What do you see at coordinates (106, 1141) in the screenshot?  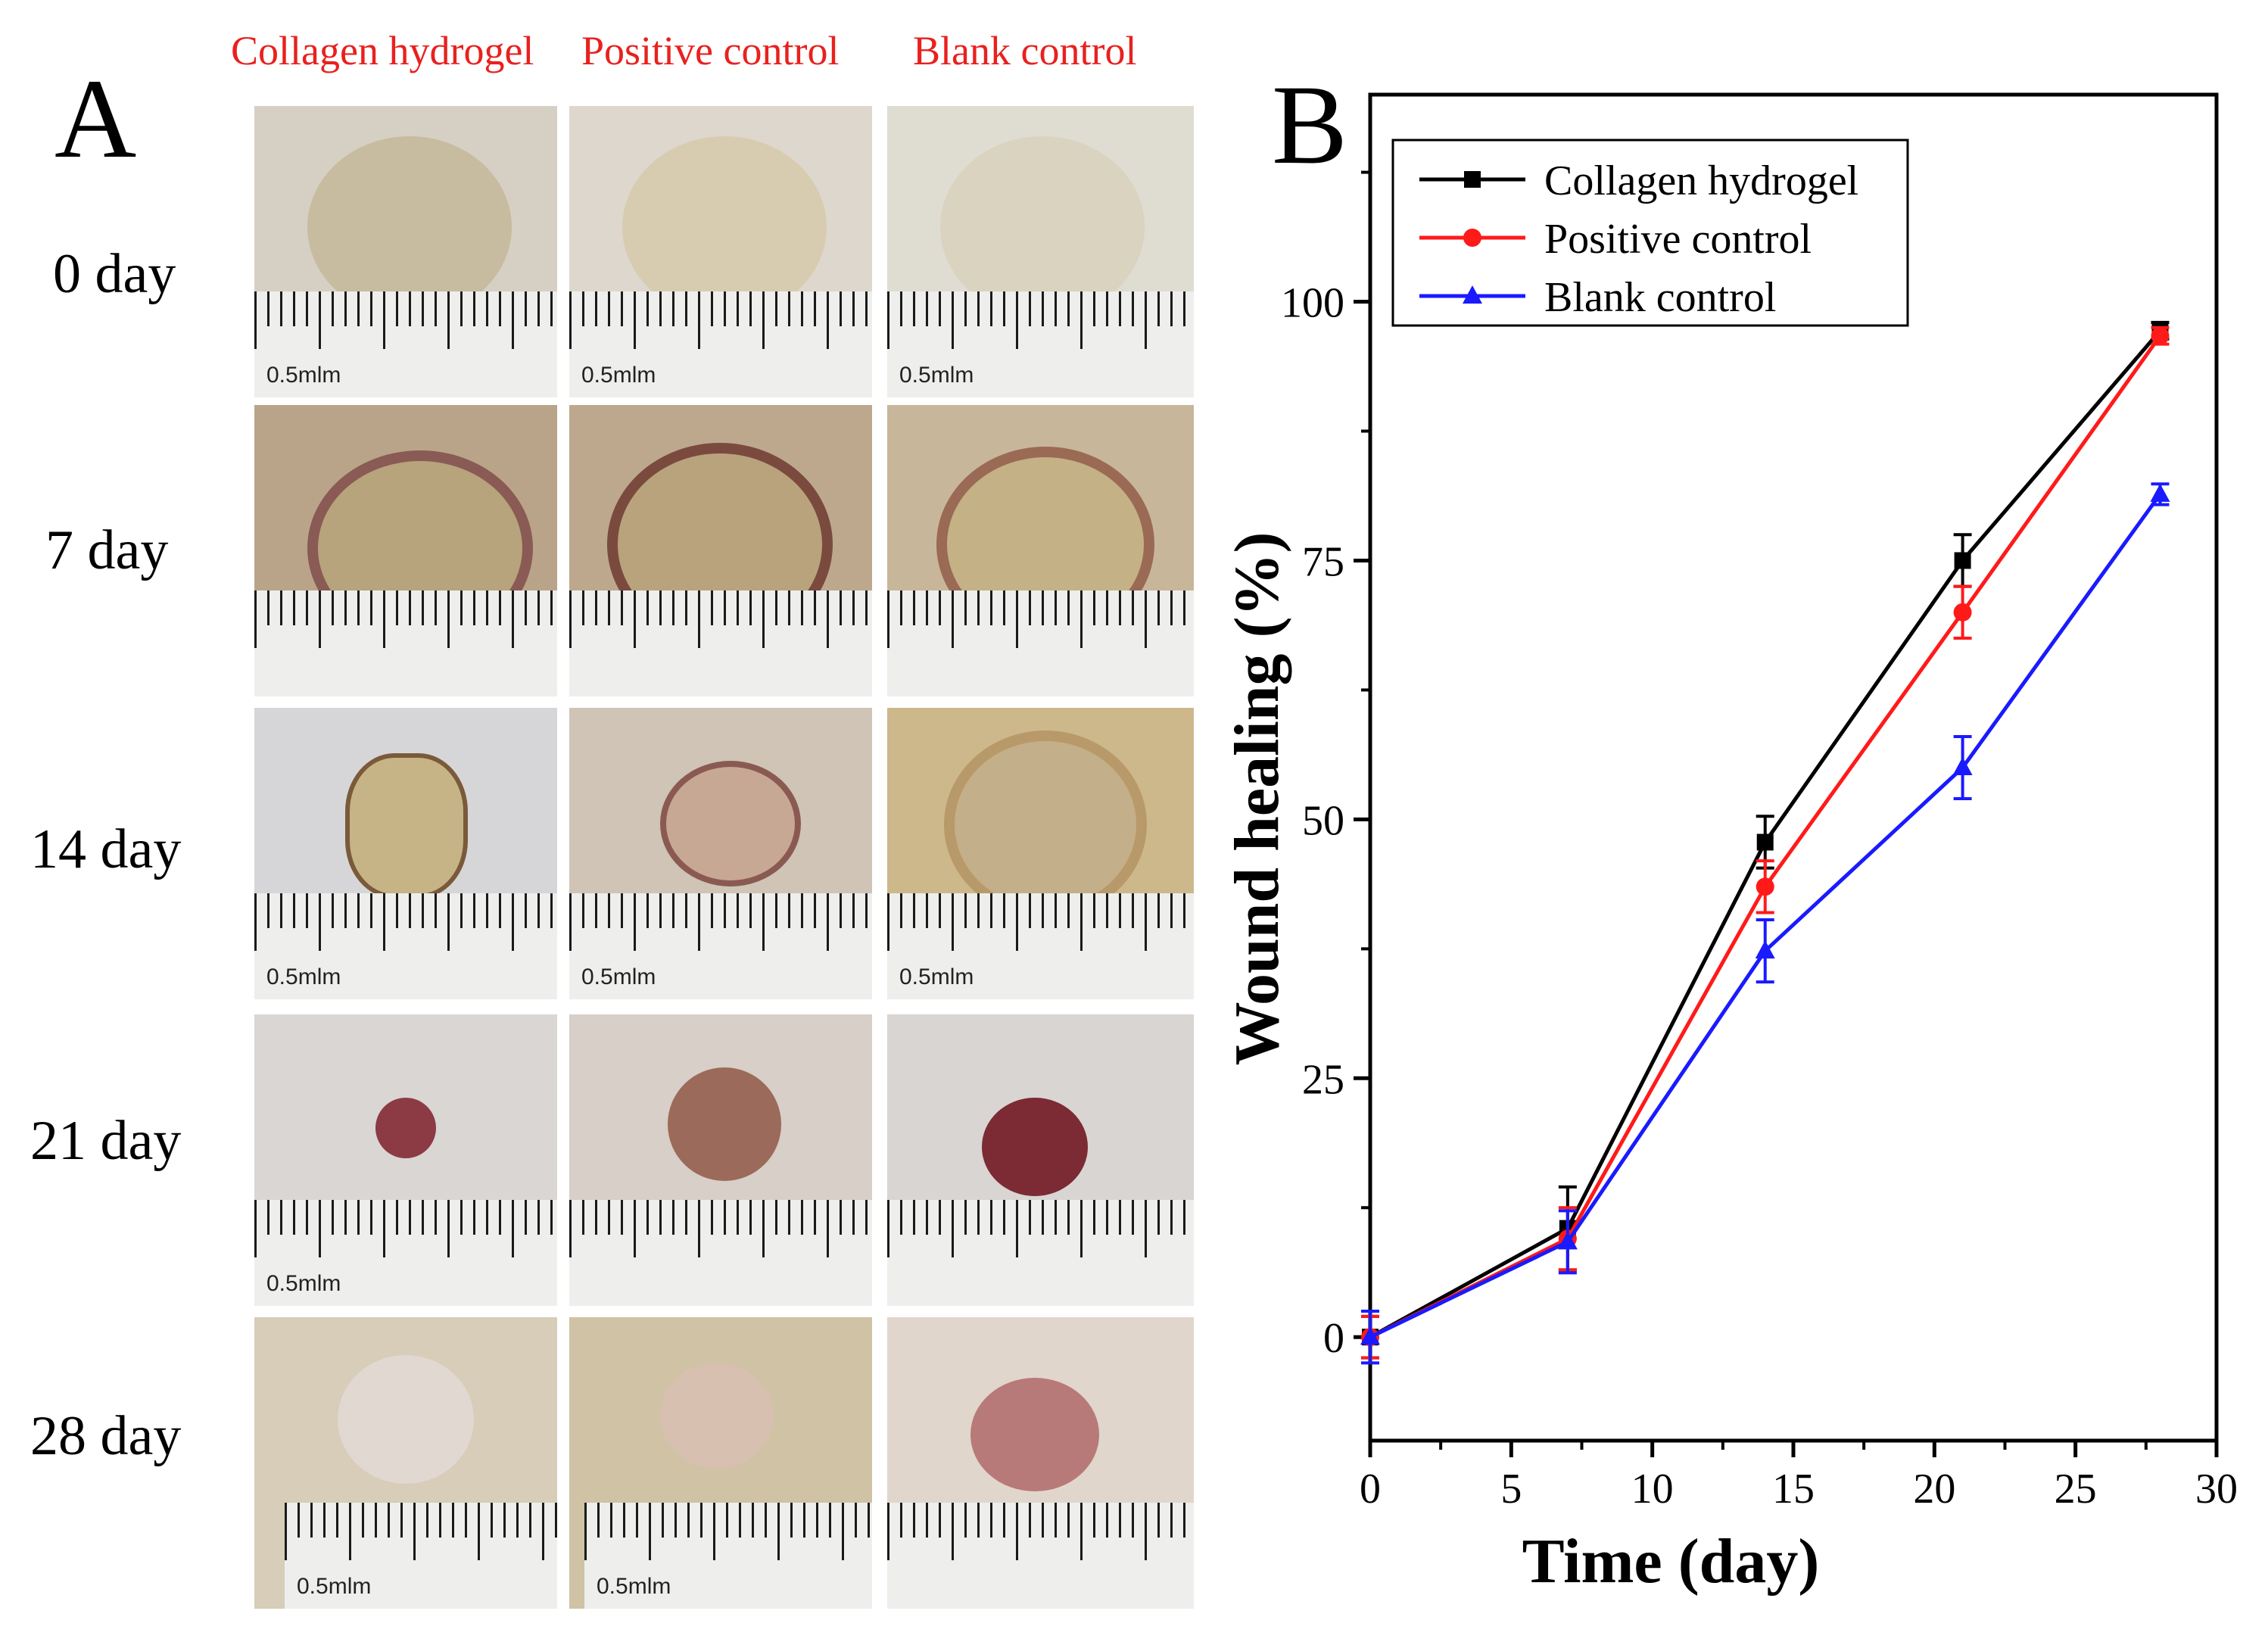 I see `row-label-day-21: 21 day` at bounding box center [106, 1141].